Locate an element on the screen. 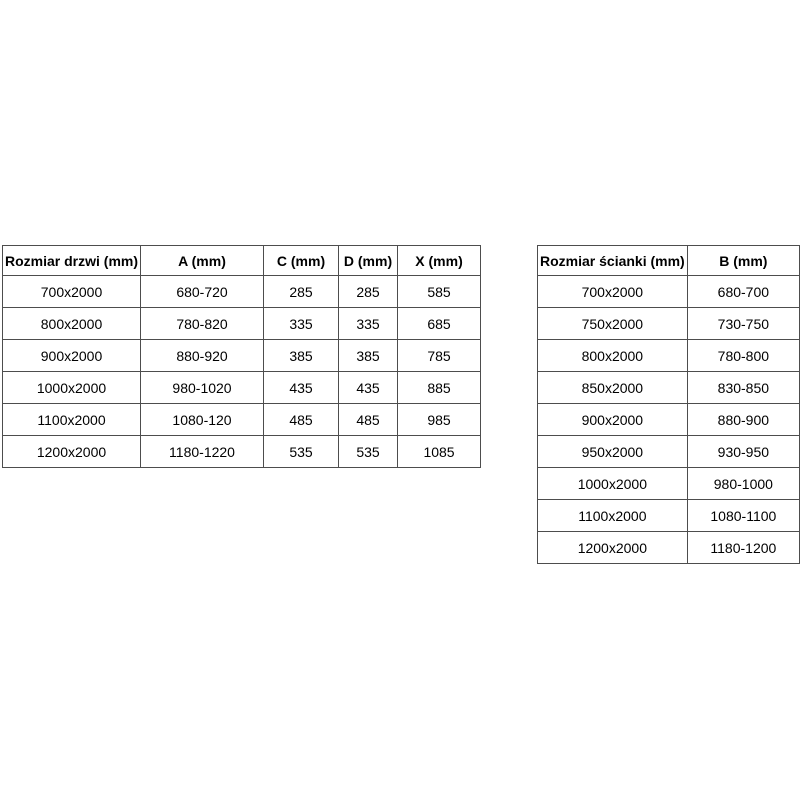  table-cell: 680-720 is located at coordinates (202, 291).